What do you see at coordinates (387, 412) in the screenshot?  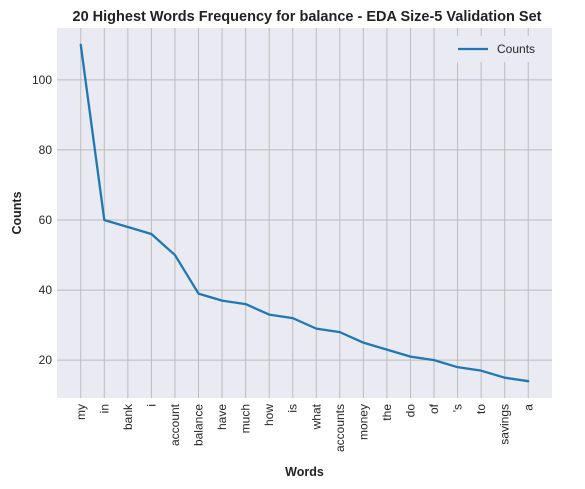 I see `x-tick-label: the` at bounding box center [387, 412].